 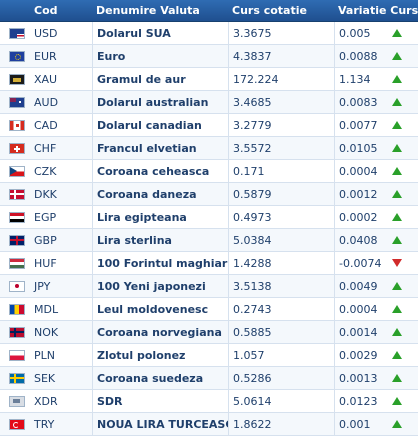 I want to click on cell-variation: 0.001, so click(x=376, y=424).